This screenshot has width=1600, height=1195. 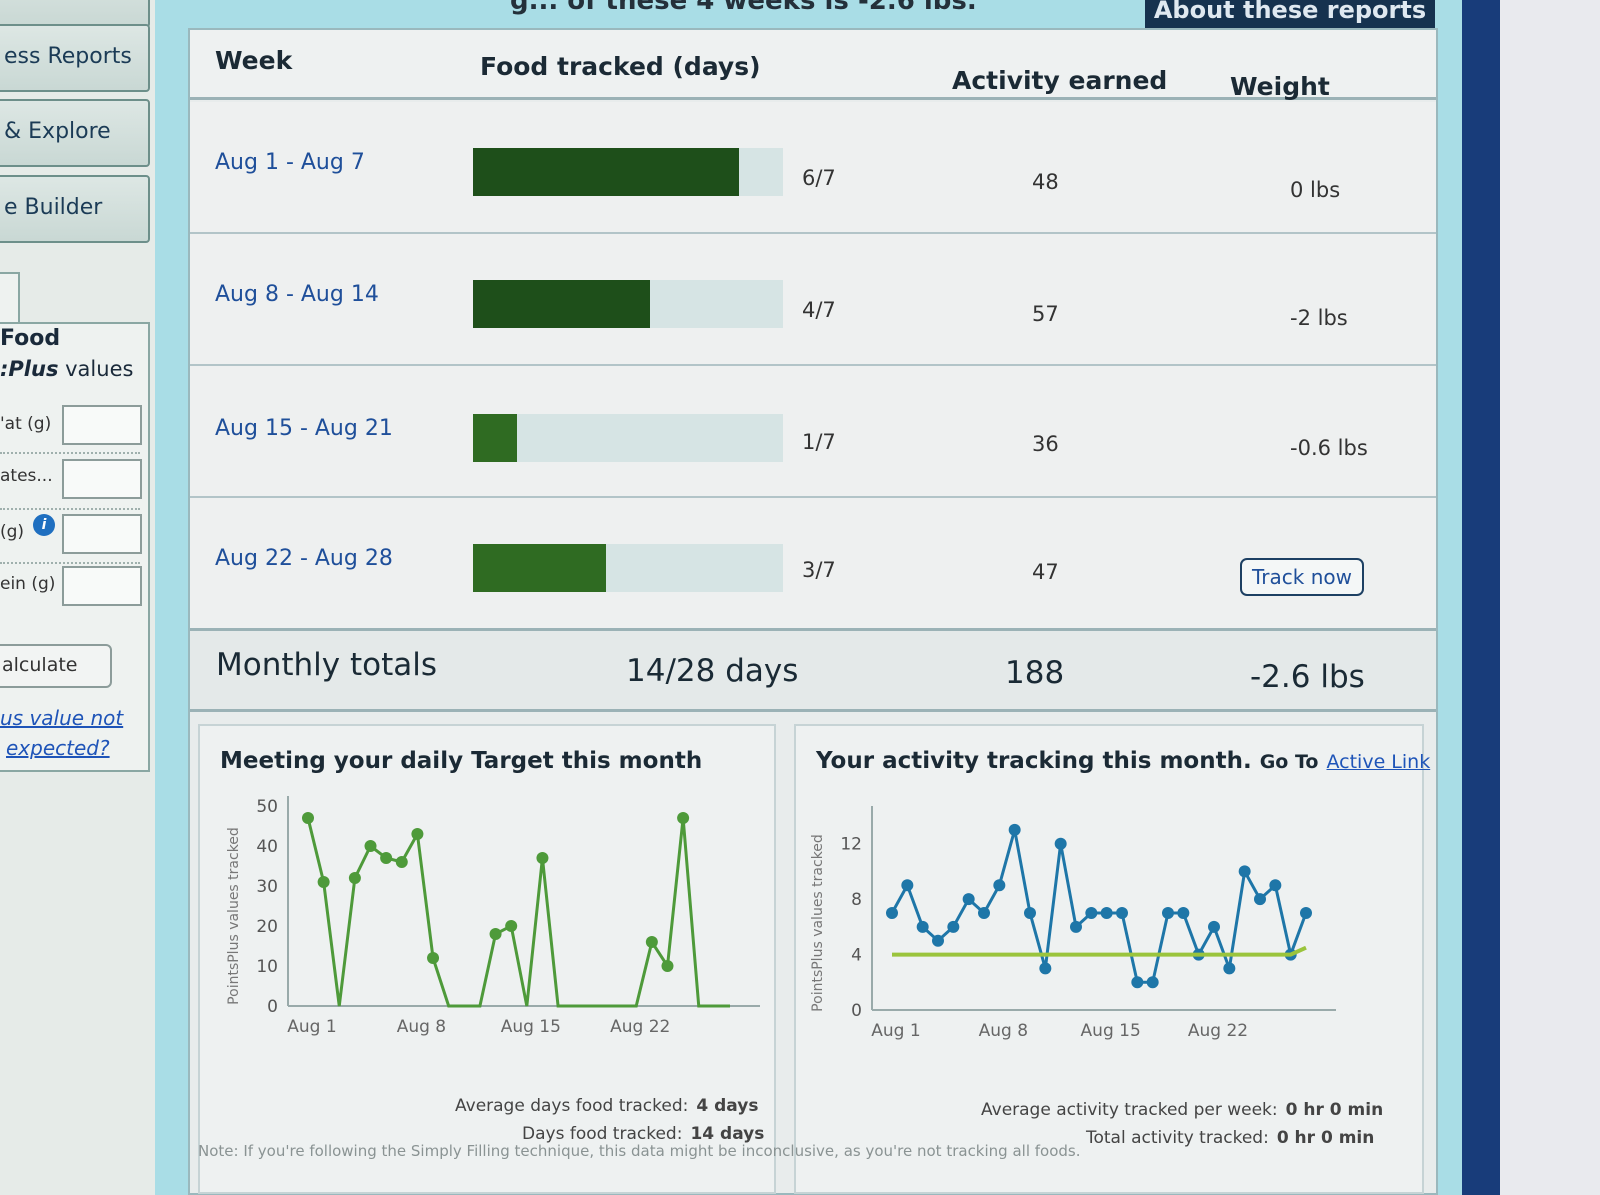 I want to click on y-tick-label: 4, so click(x=856, y=956).